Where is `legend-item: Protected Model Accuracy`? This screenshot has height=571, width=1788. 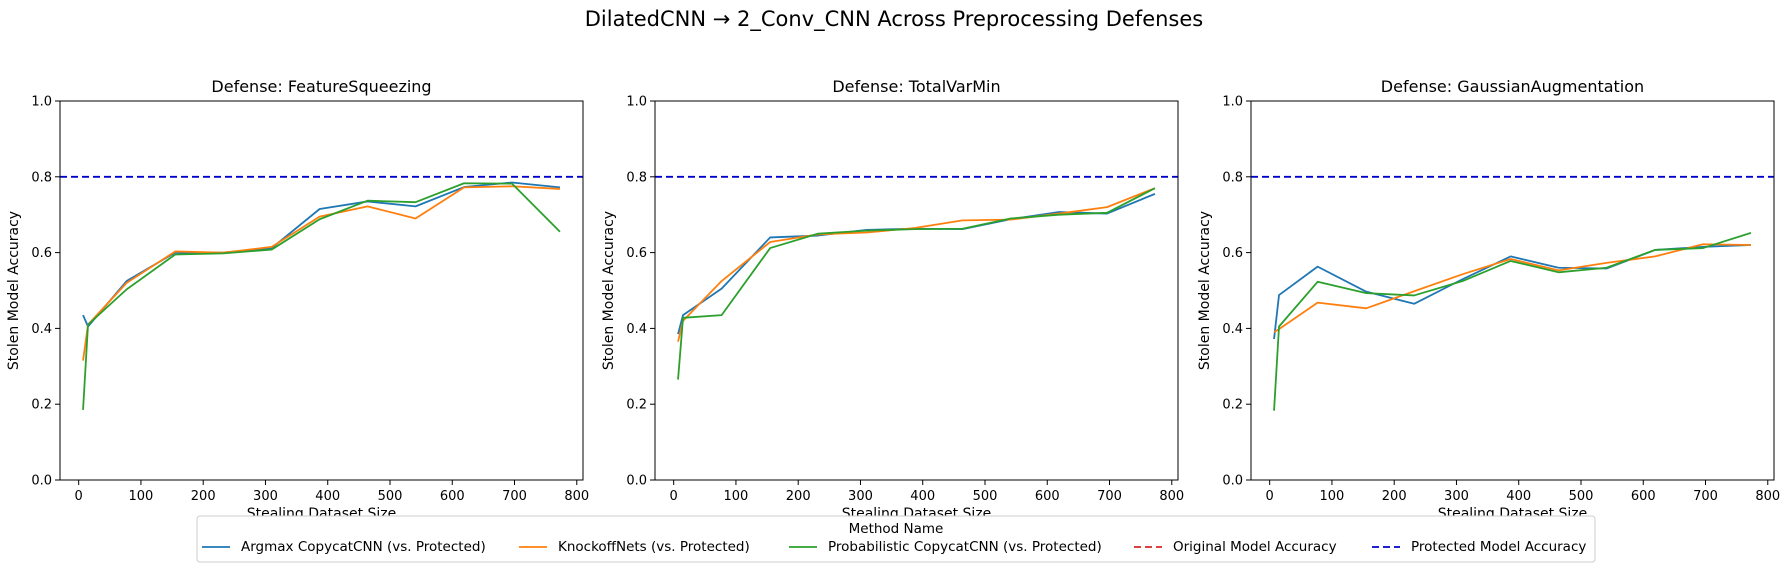 legend-item: Protected Model Accuracy is located at coordinates (1479, 547).